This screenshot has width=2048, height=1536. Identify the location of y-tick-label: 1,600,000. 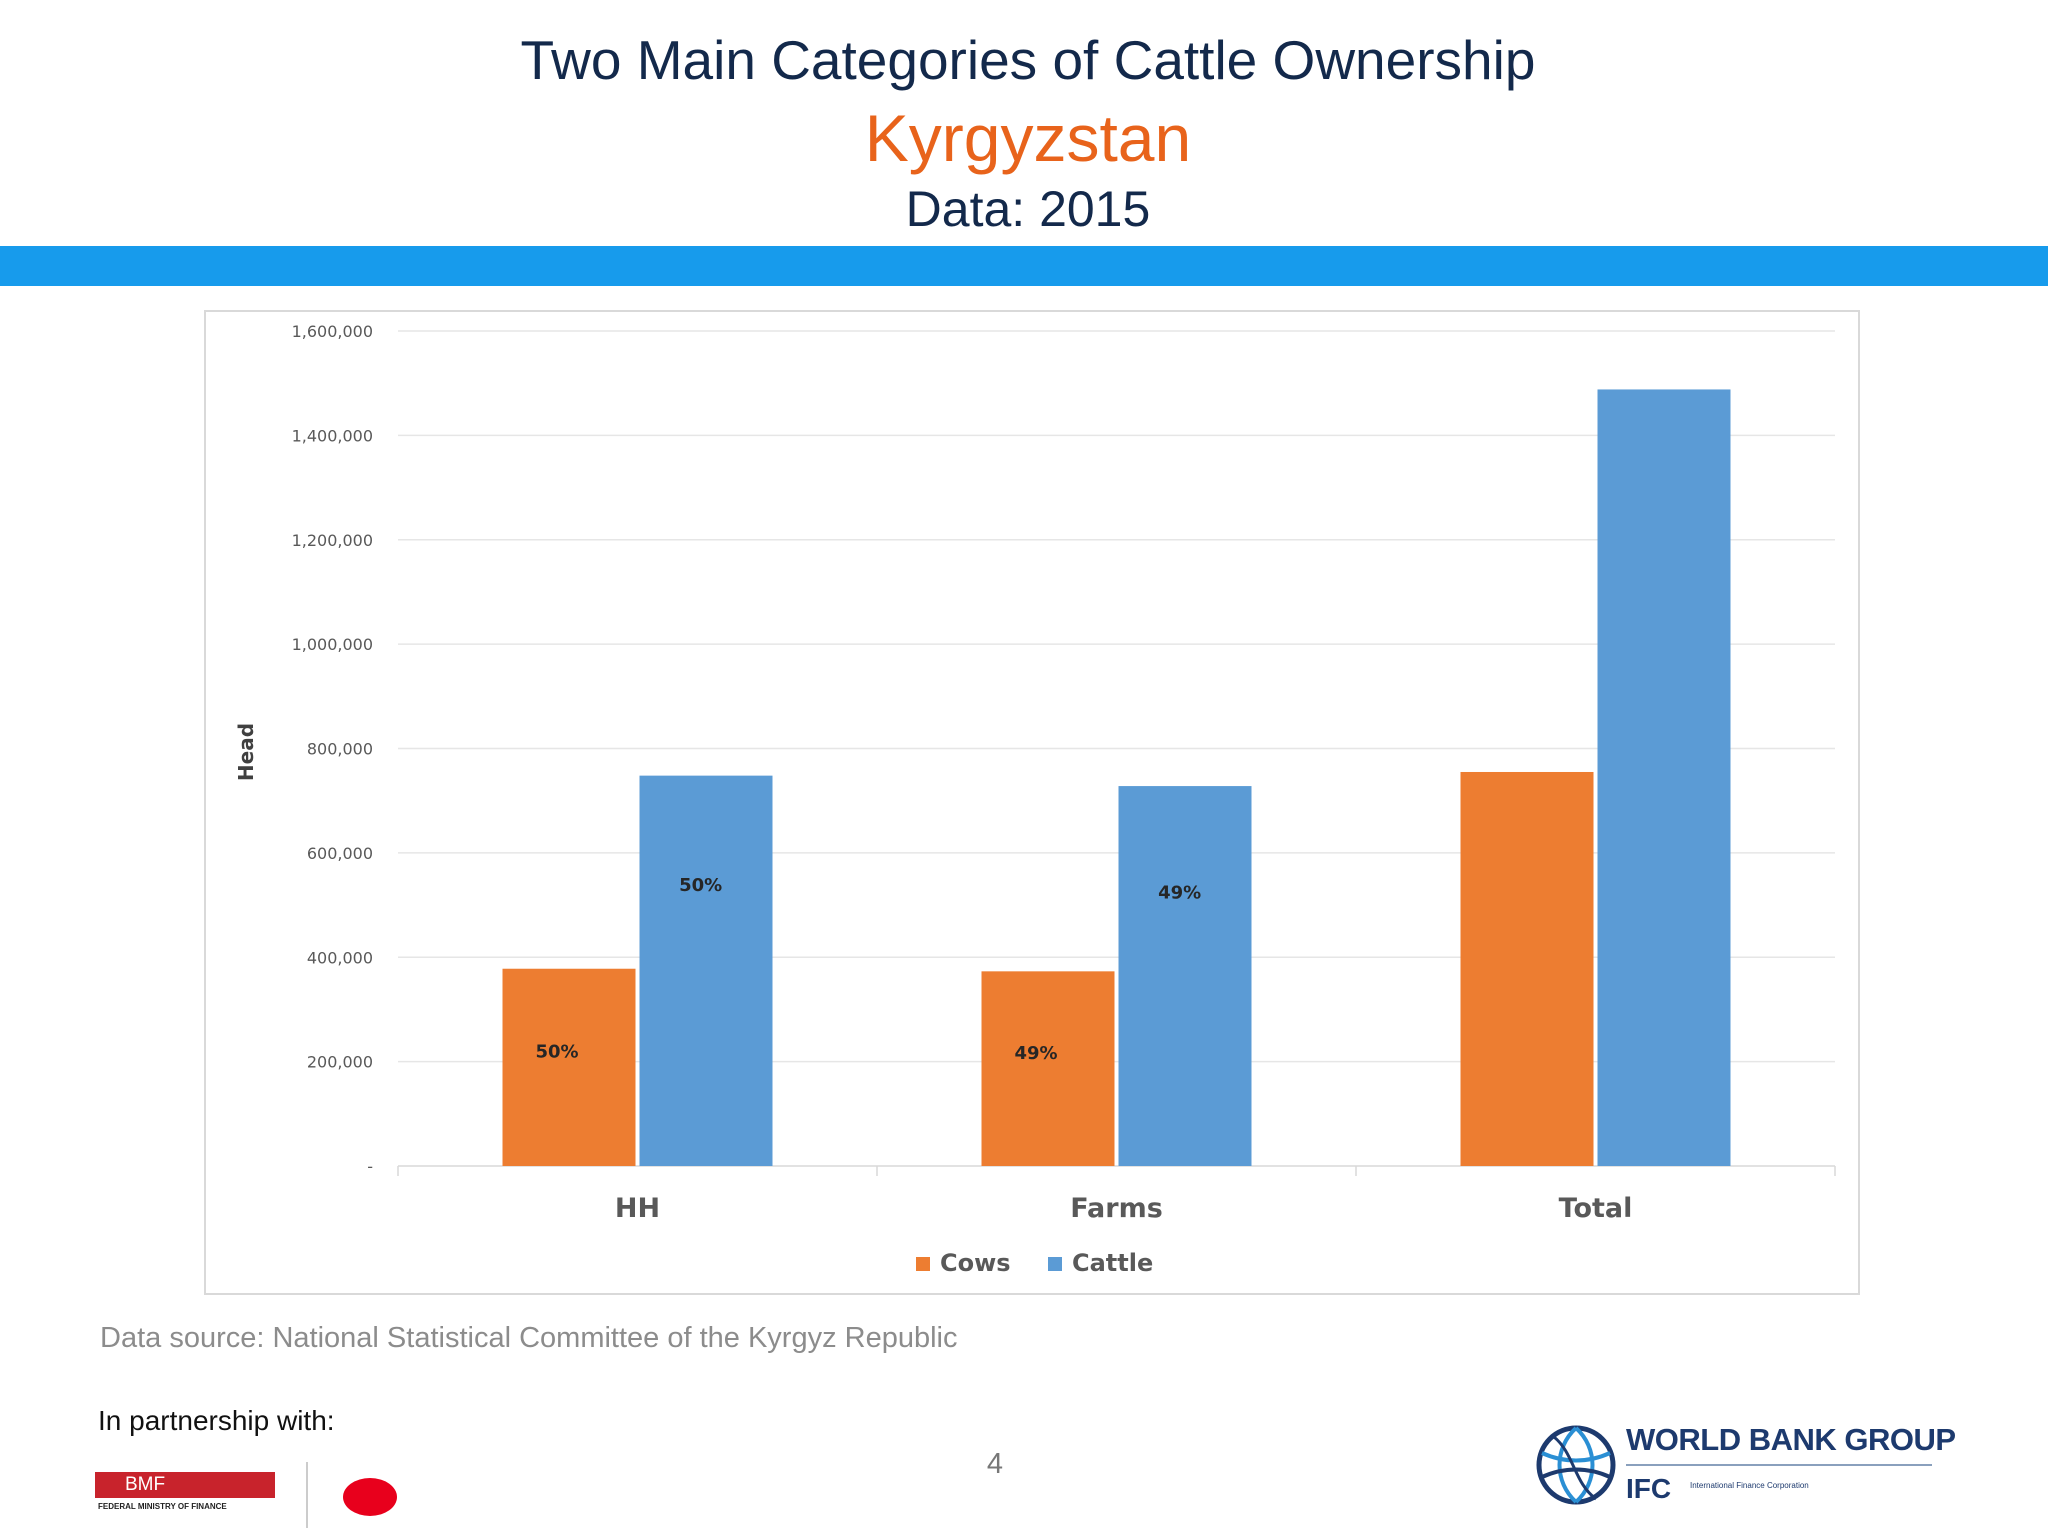
(332, 331).